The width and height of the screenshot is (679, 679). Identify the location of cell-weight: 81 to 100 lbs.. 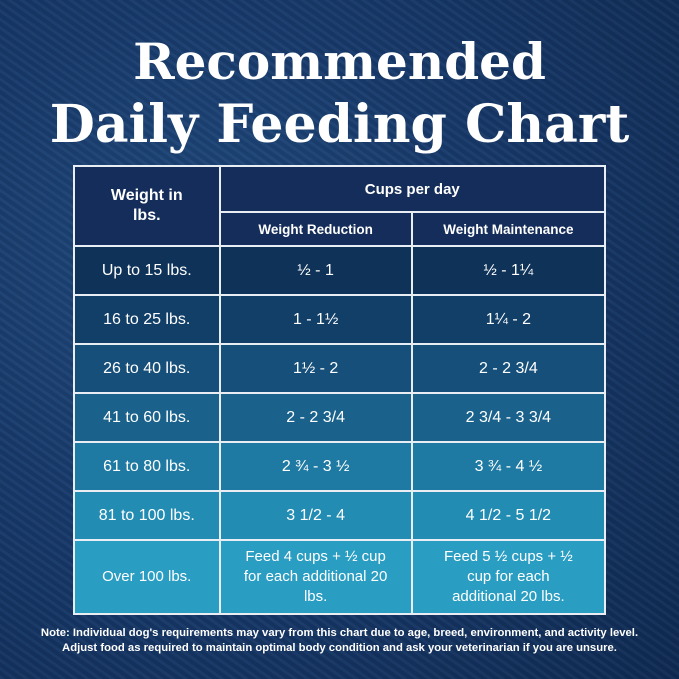
(147, 515).